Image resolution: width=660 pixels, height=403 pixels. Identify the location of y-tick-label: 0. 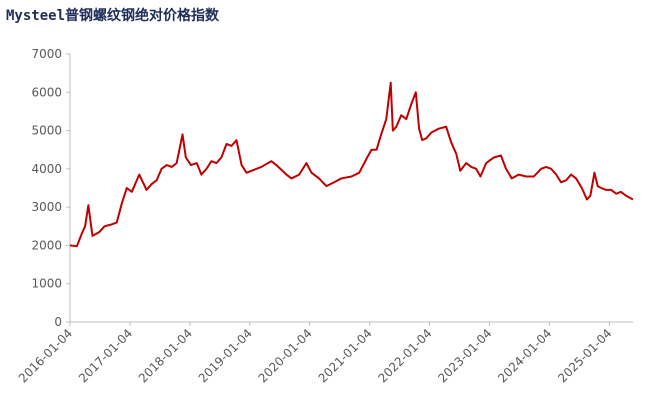
(58, 322).